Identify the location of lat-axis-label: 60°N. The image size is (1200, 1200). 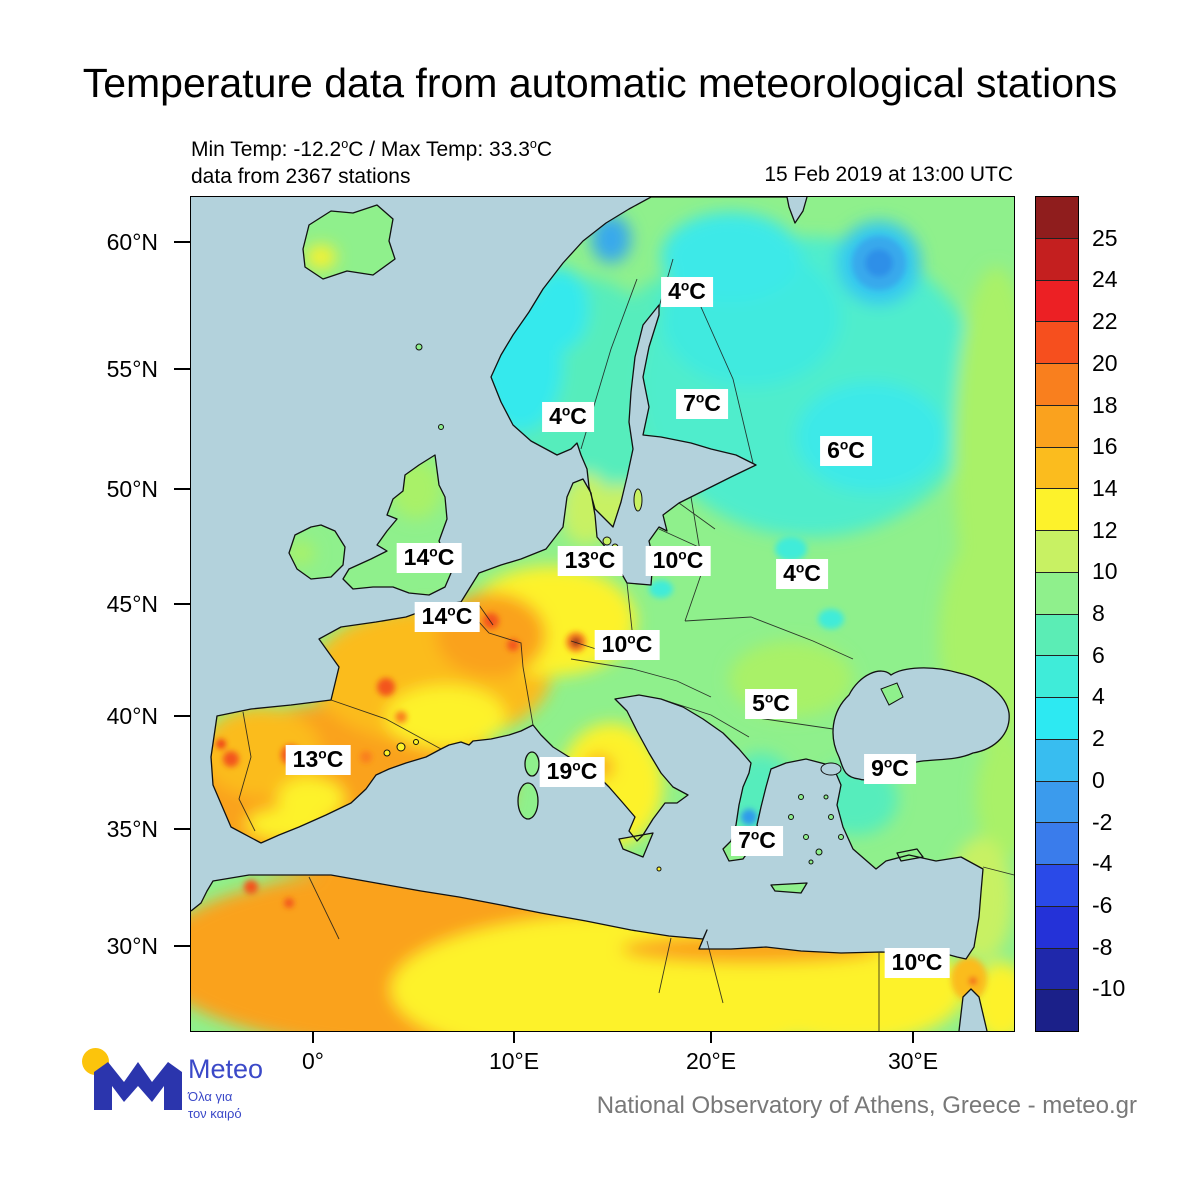
(132, 242).